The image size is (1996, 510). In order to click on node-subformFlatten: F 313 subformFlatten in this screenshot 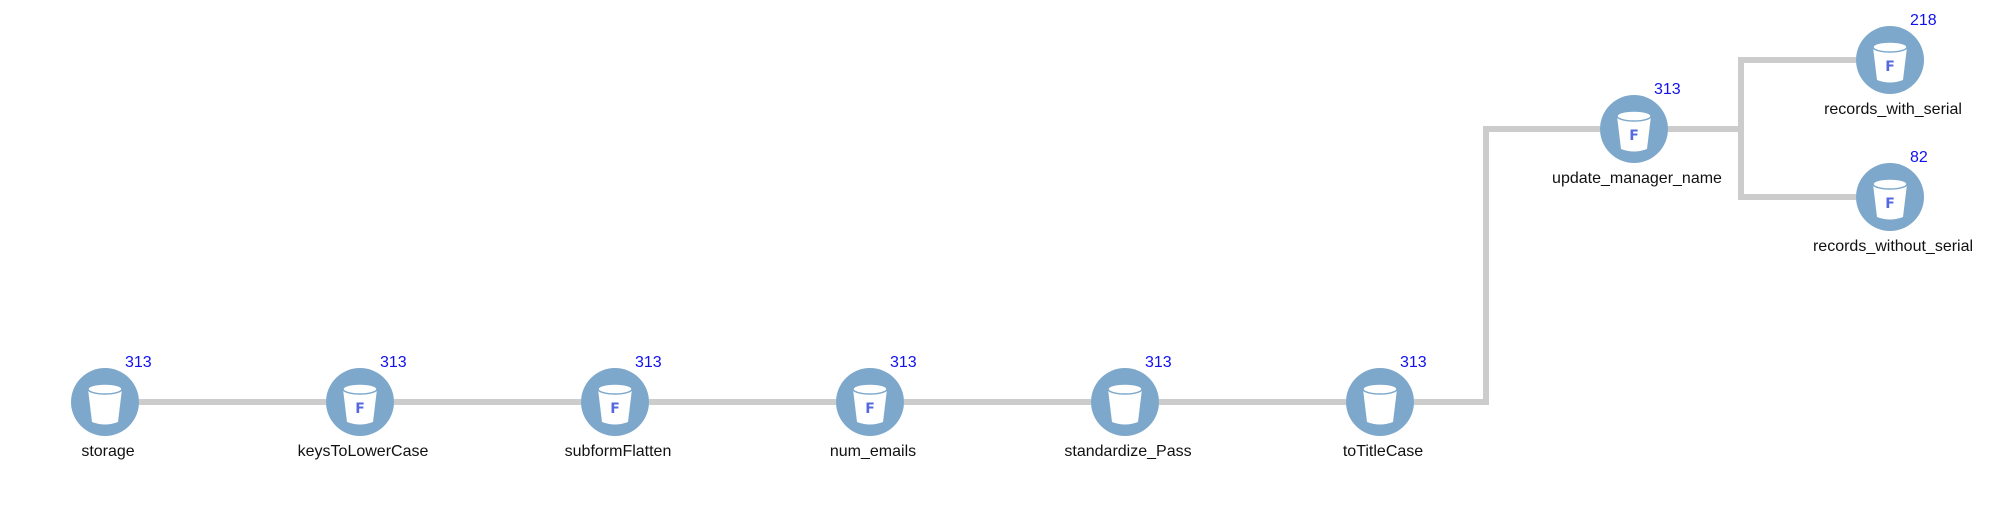, I will do `click(618, 407)`.